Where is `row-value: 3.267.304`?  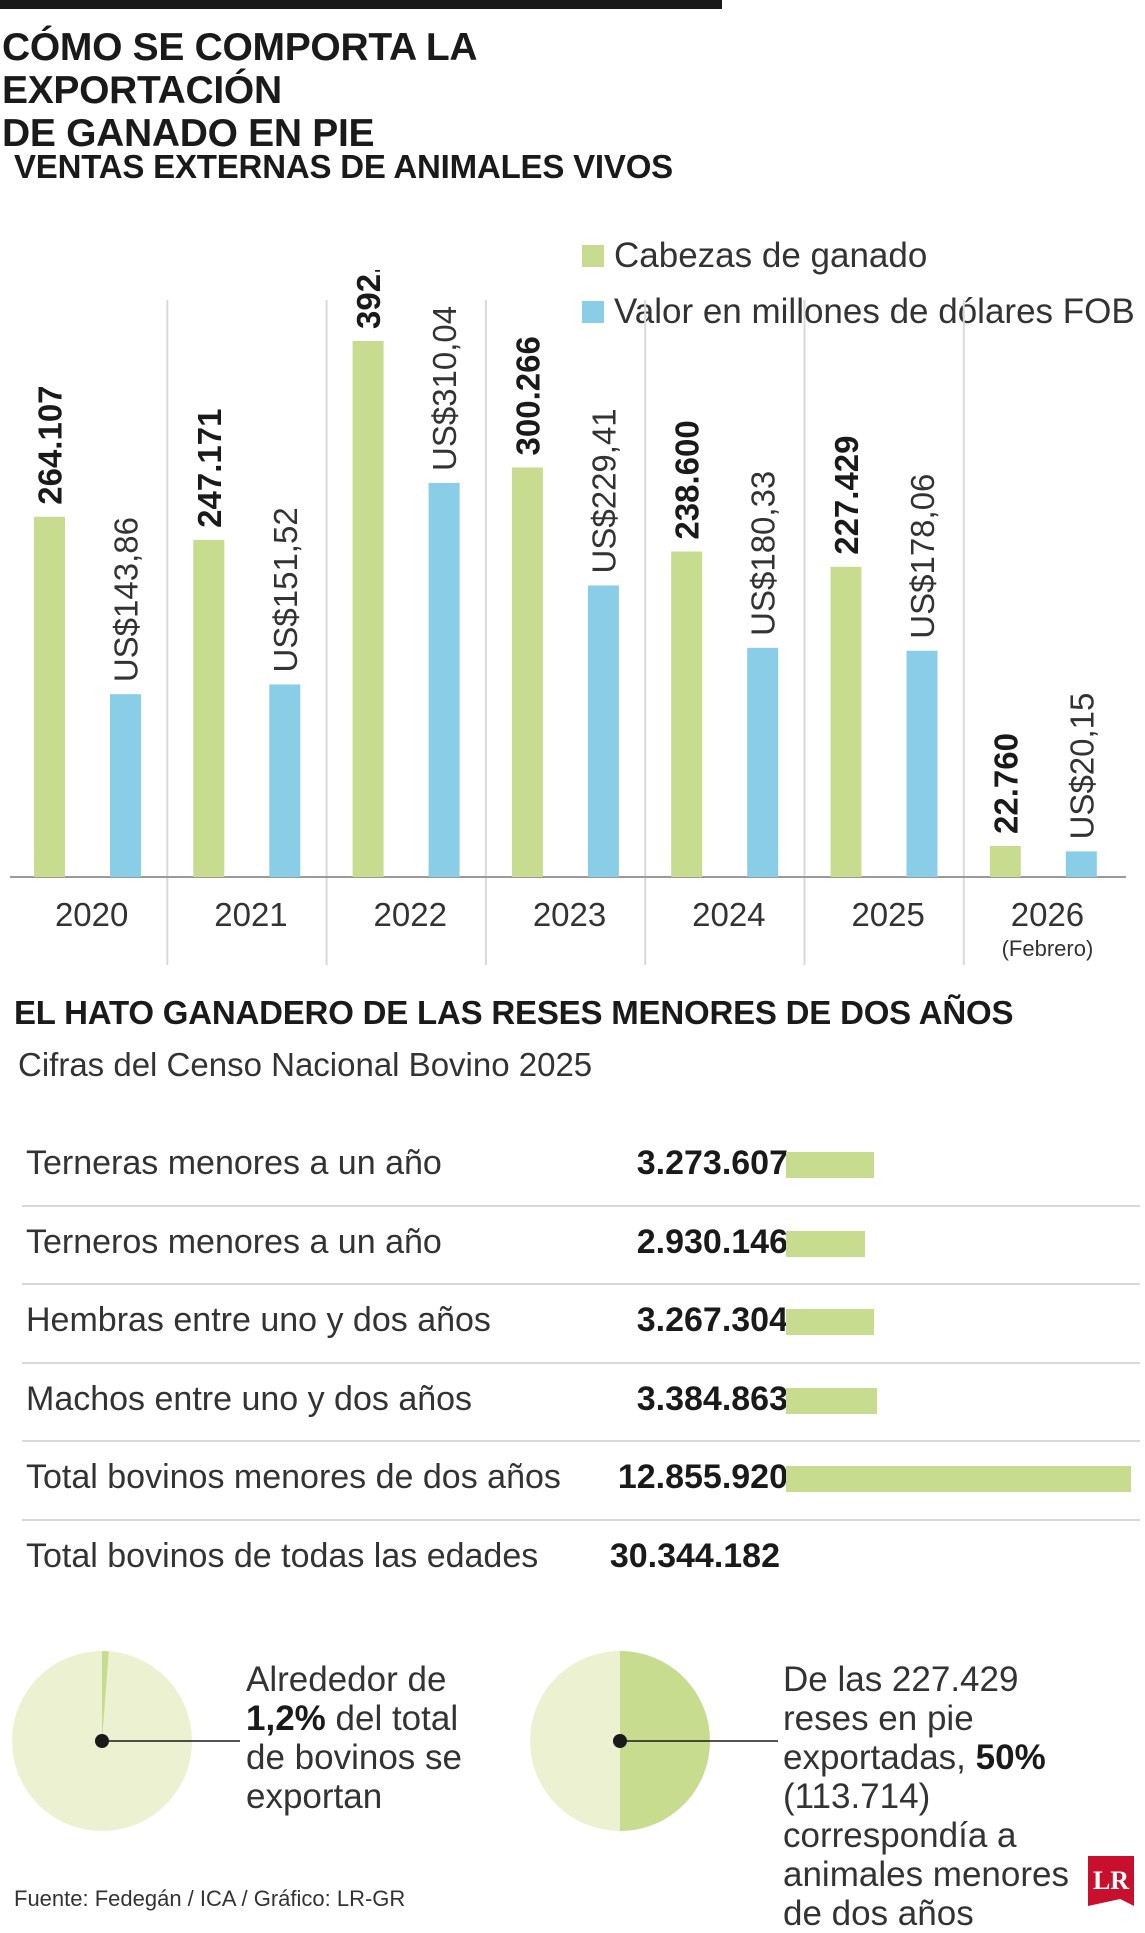 row-value: 3.267.304 is located at coordinates (712, 1320).